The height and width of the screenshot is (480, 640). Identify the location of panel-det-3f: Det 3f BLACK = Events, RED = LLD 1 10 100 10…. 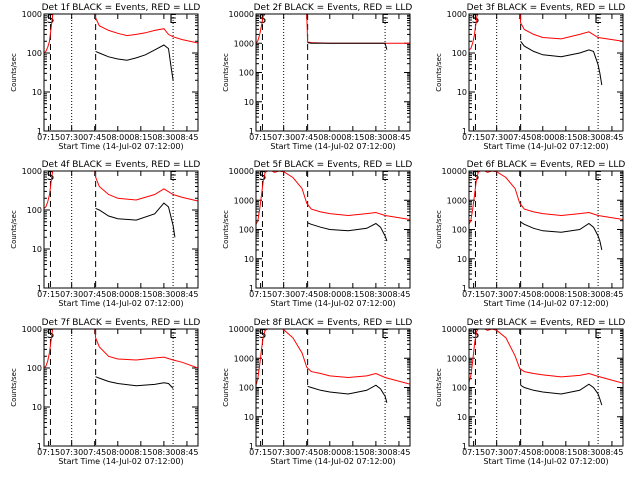
(530, 77).